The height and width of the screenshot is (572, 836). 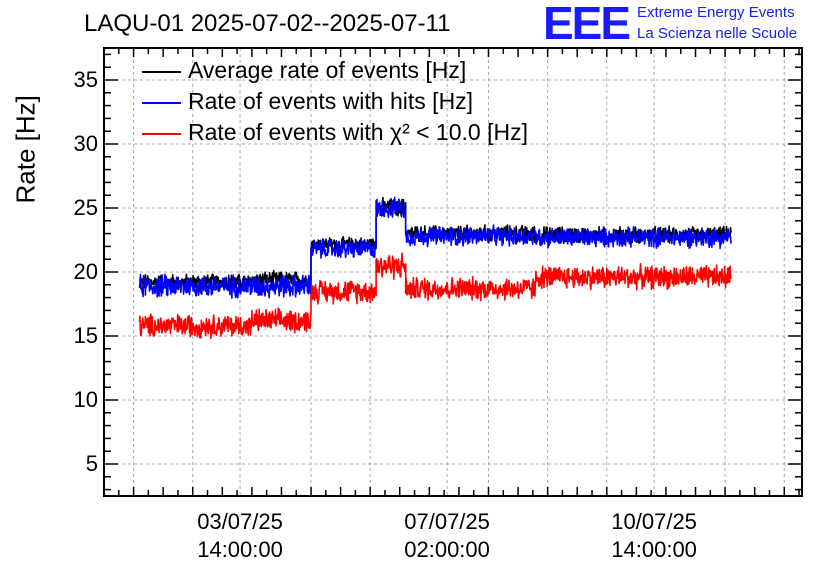 What do you see at coordinates (587, 24) in the screenshot?
I see `eee-logo: EEE` at bounding box center [587, 24].